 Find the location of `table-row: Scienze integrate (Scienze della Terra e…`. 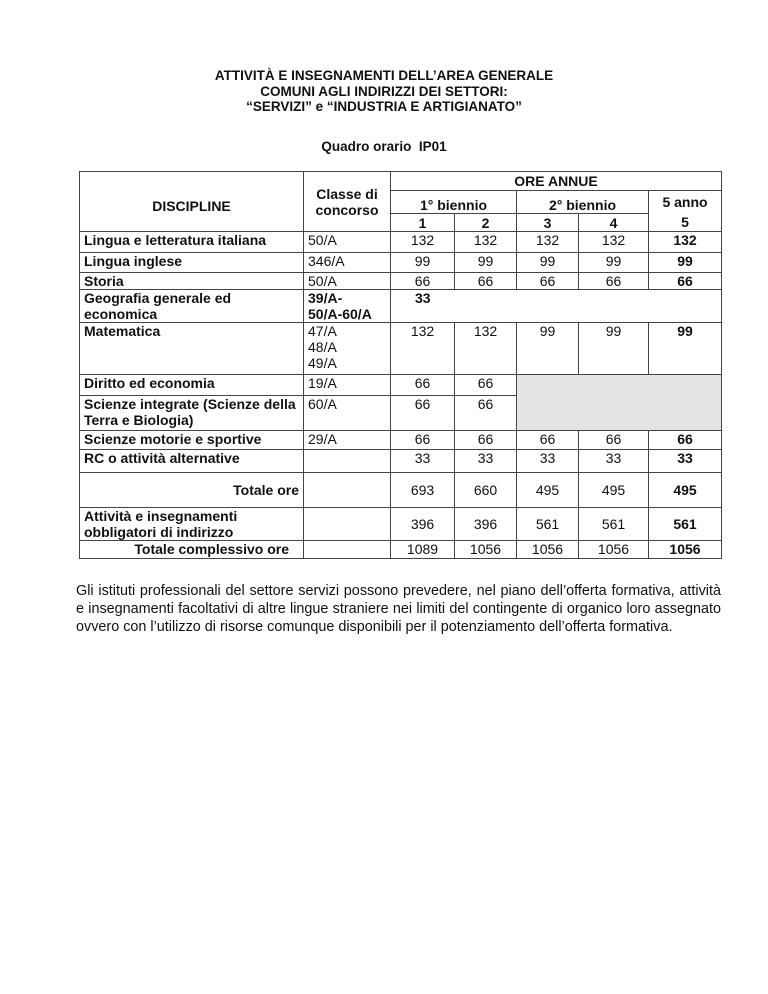

table-row: Scienze integrate (Scienze della Terra e… is located at coordinates (400, 413).